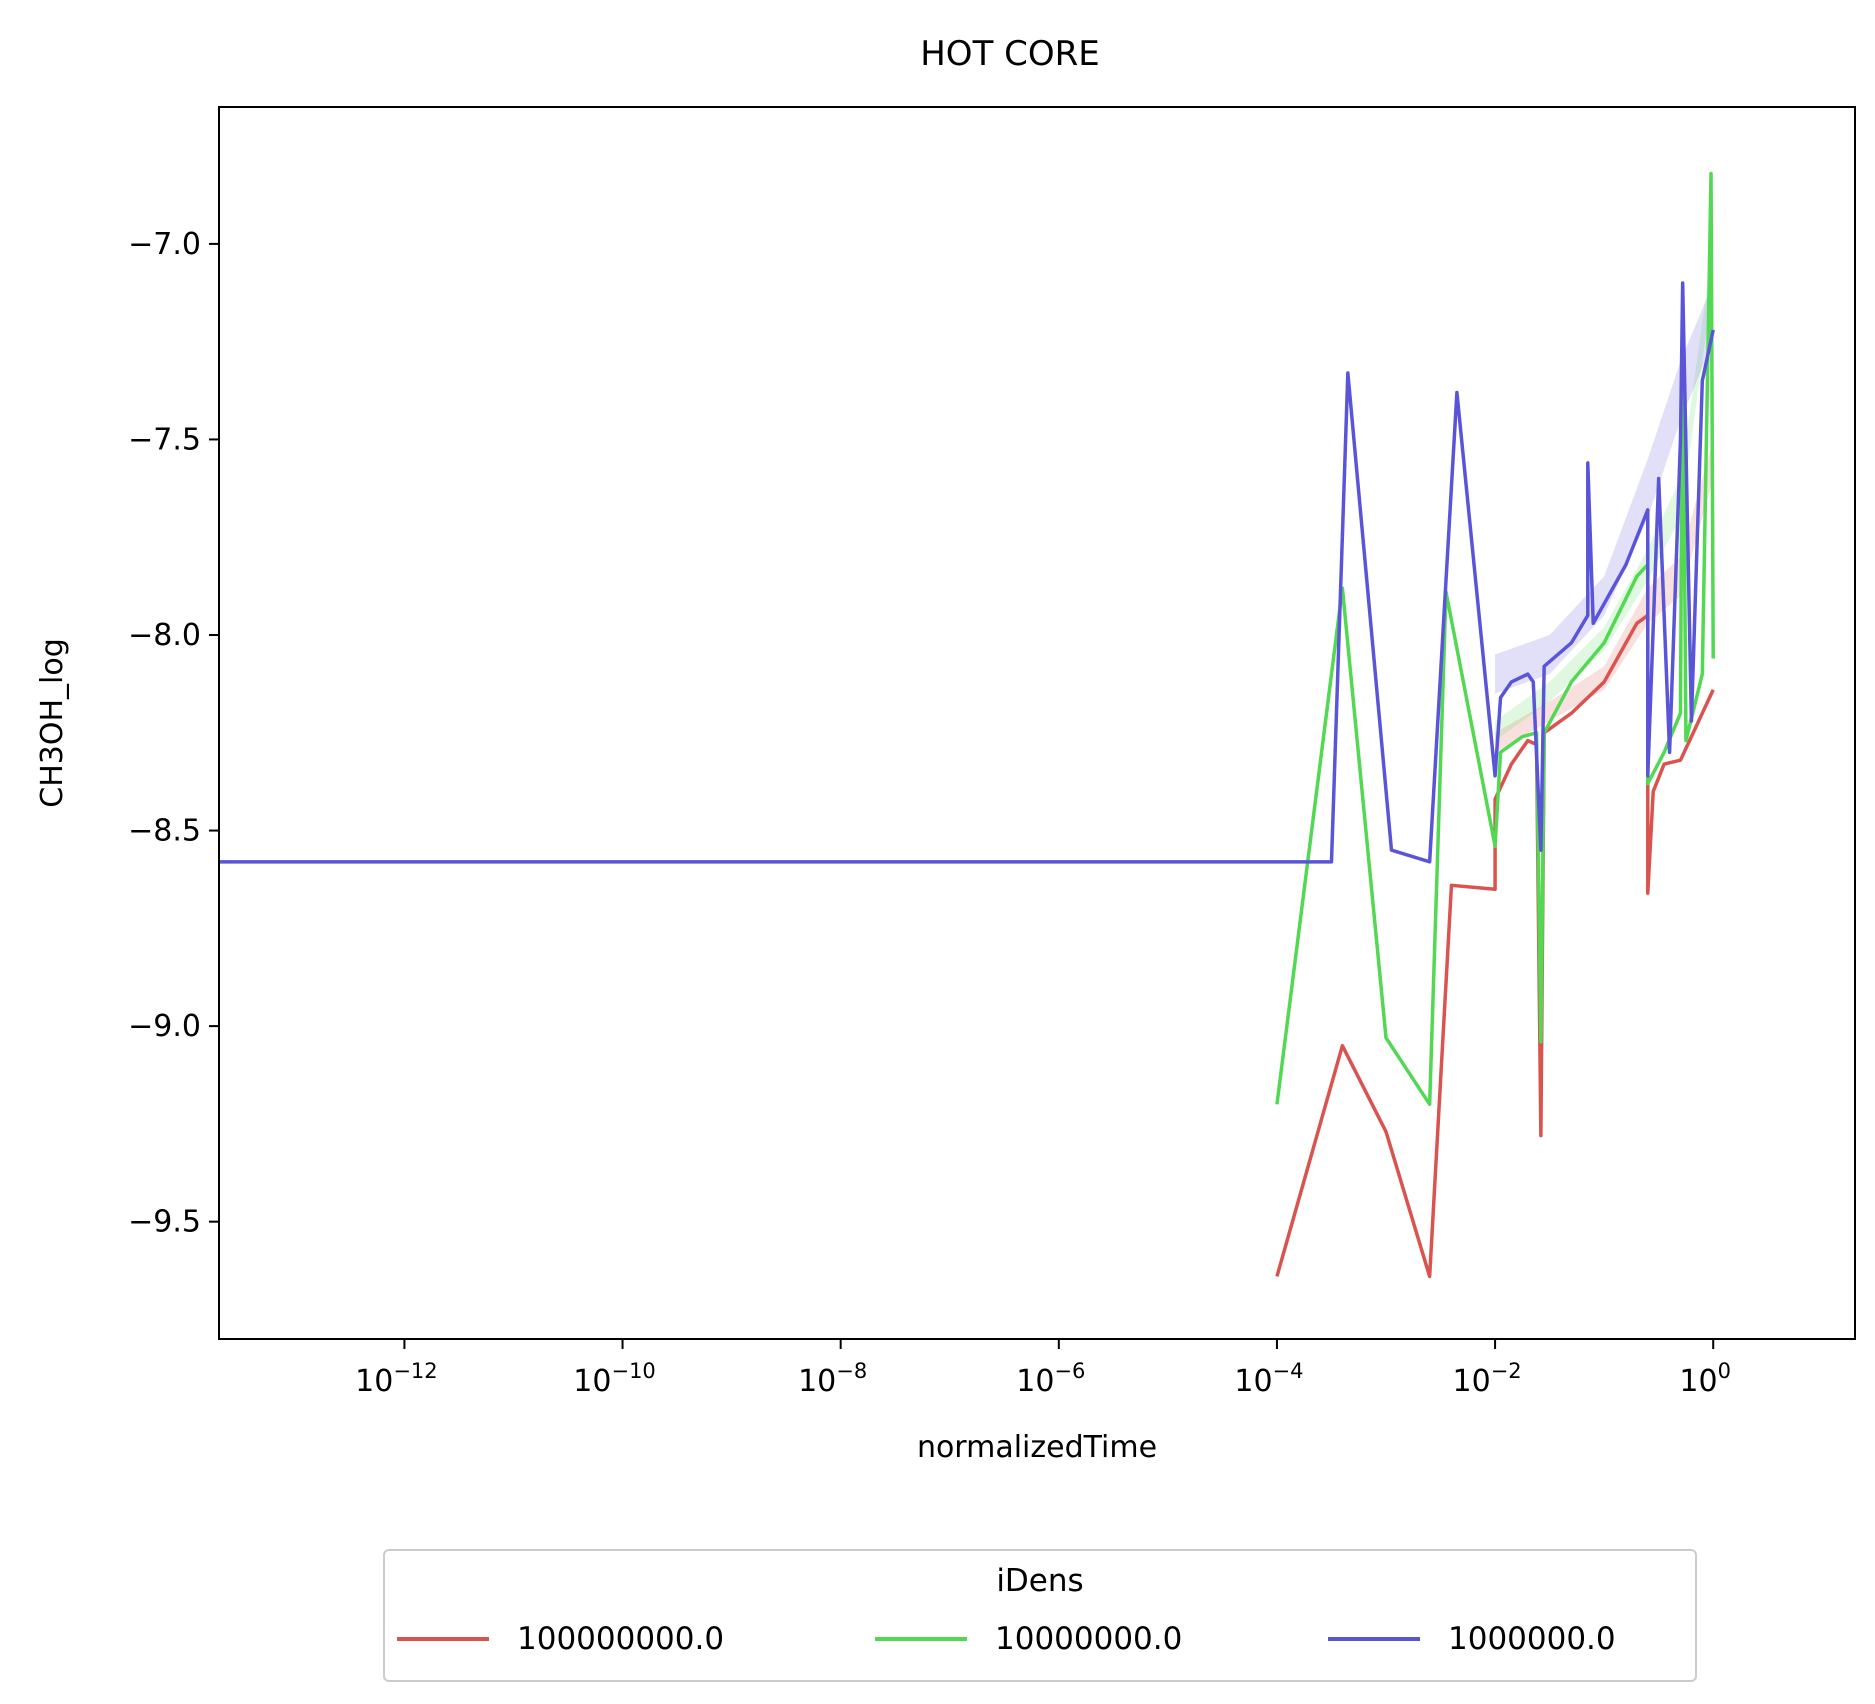  Describe the element at coordinates (1532, 1639) in the screenshot. I see `legend-label-3: 1000000.0` at that location.